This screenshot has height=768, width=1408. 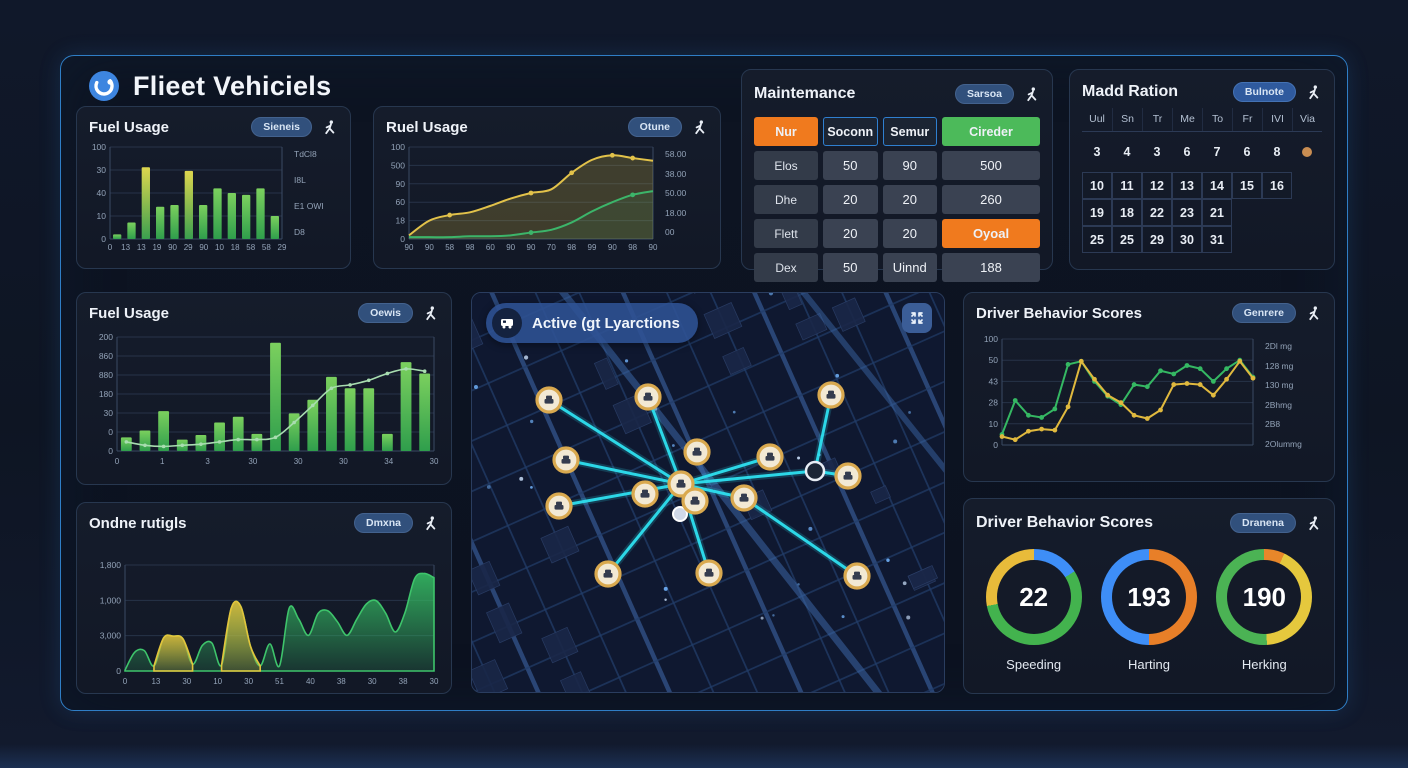 I want to click on map-title: Active (gt Lyarctions, so click(x=606, y=323).